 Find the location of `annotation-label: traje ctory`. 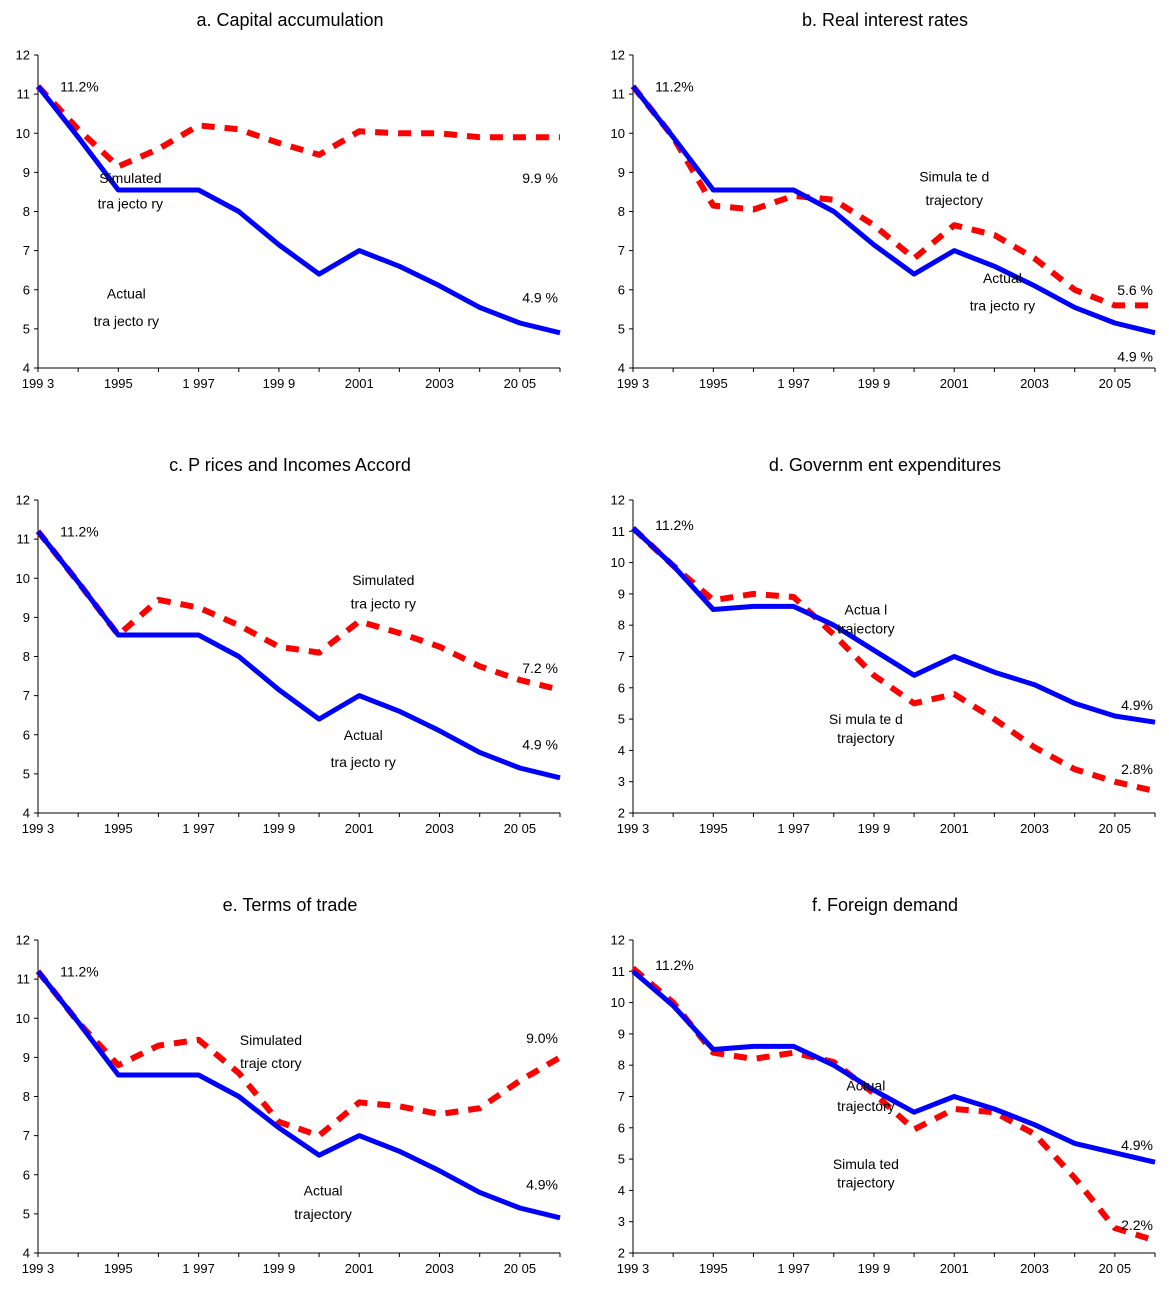

annotation-label: traje ctory is located at coordinates (270, 1063).